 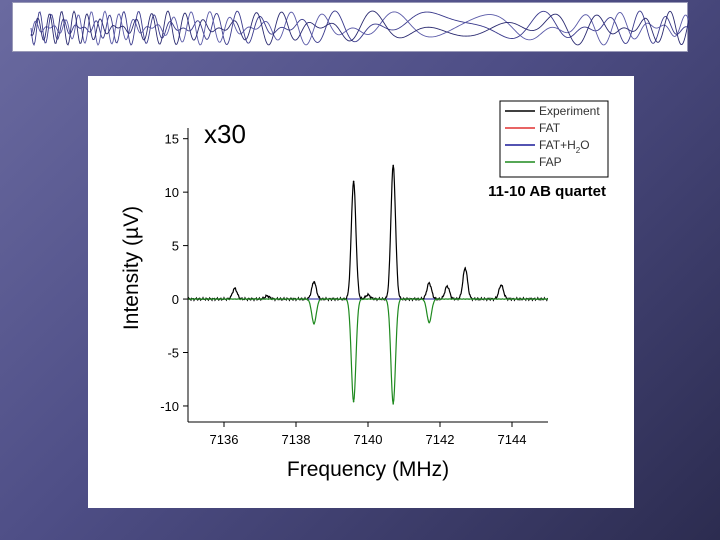 What do you see at coordinates (512, 439) in the screenshot?
I see `x-tick-label: 7144` at bounding box center [512, 439].